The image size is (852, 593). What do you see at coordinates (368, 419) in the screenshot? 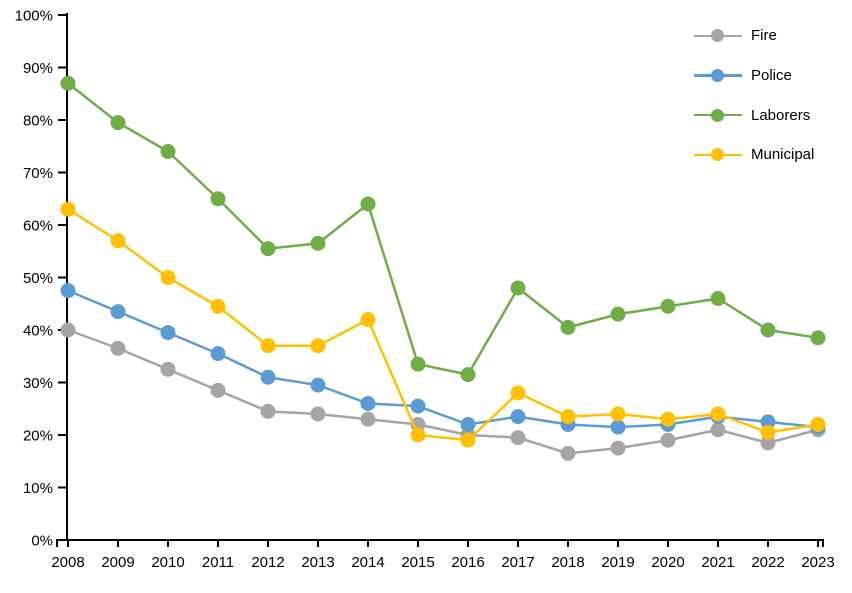
I see `data-point-fire-2014` at bounding box center [368, 419].